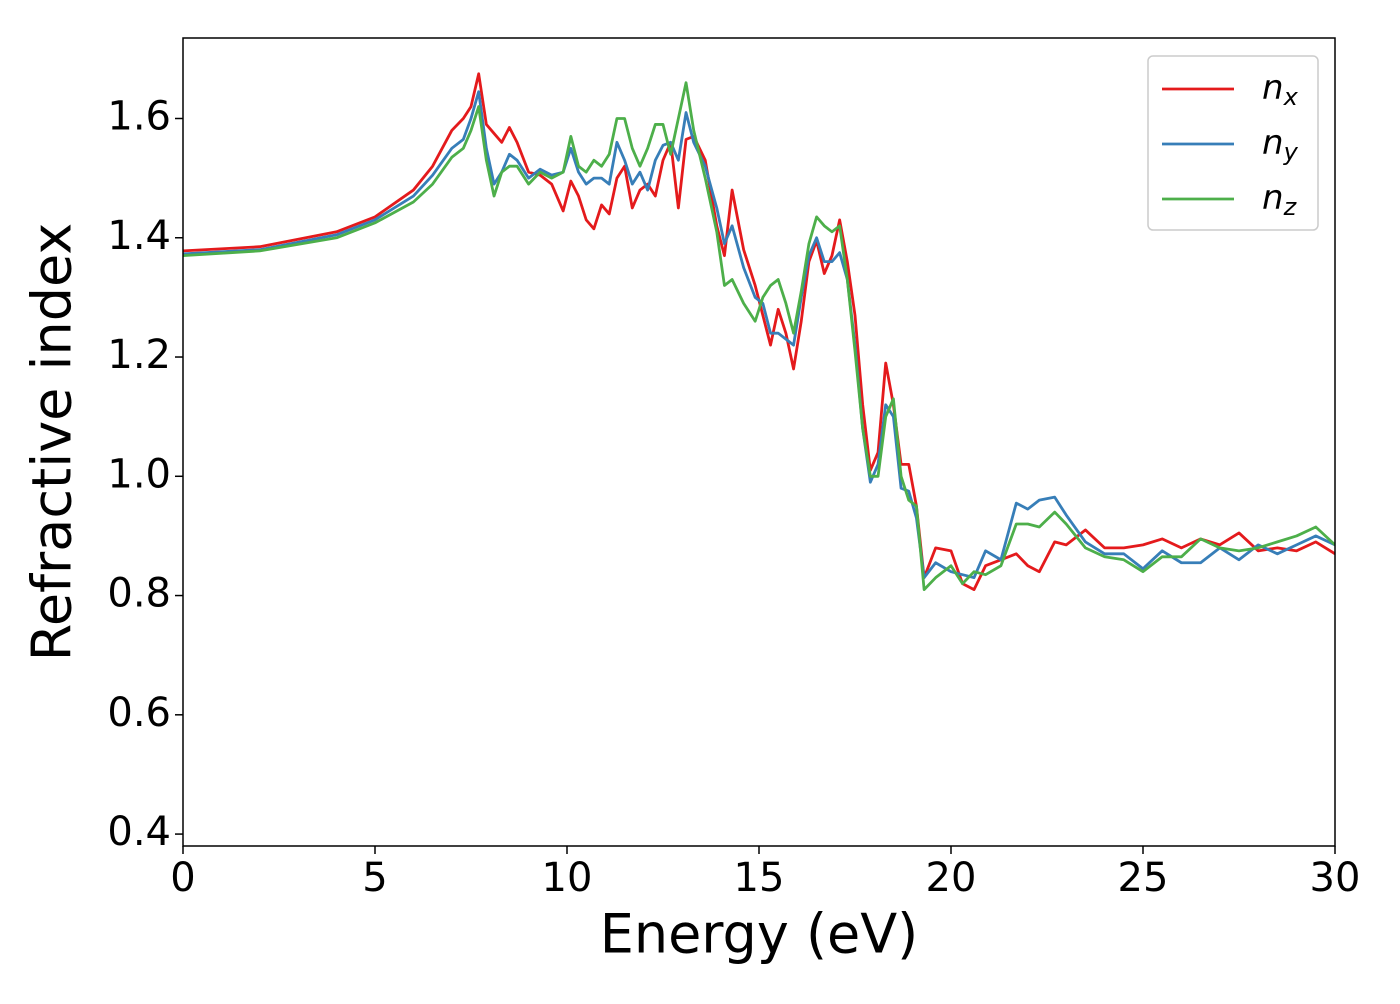 The height and width of the screenshot is (1004, 1400). I want to click on legend-label: nz, so click(1280, 200).